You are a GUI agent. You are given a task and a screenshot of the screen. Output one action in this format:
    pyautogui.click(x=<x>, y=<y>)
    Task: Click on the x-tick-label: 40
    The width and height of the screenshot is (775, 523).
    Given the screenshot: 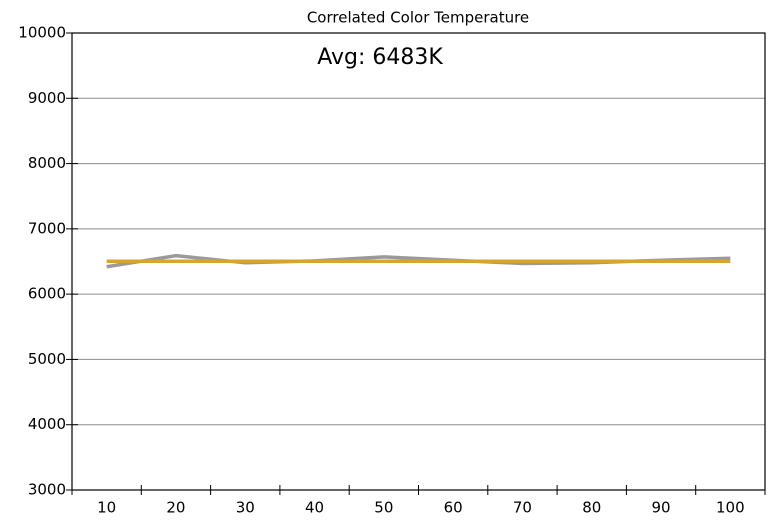 What is the action you would take?
    pyautogui.click(x=314, y=508)
    